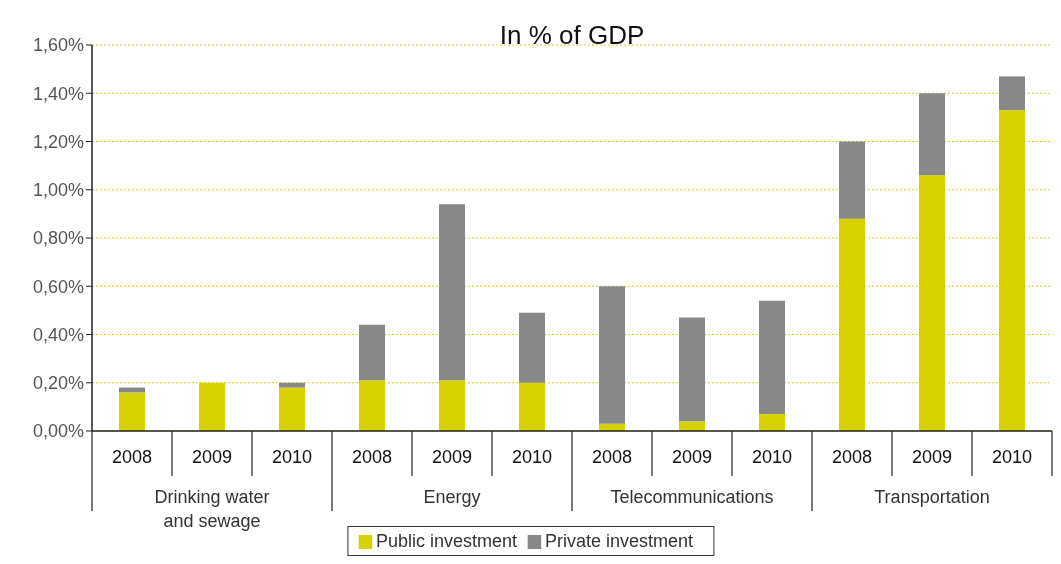 The image size is (1061, 564). Describe the element at coordinates (58, 286) in the screenshot. I see `y-tick-label: 0,60%` at that location.